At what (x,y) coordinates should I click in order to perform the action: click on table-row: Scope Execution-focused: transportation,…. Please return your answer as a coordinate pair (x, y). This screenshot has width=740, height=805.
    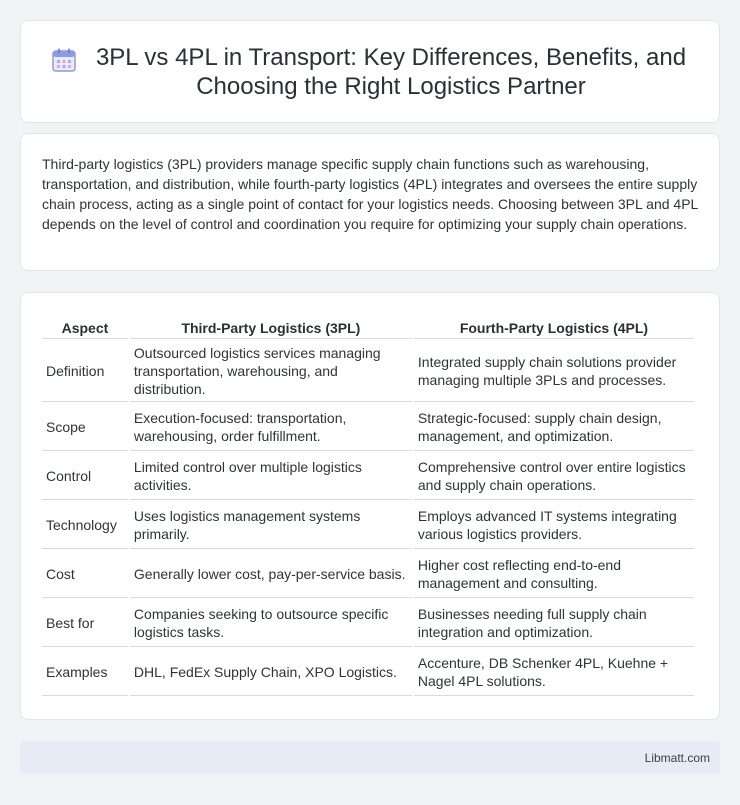
    Looking at the image, I should click on (368, 427).